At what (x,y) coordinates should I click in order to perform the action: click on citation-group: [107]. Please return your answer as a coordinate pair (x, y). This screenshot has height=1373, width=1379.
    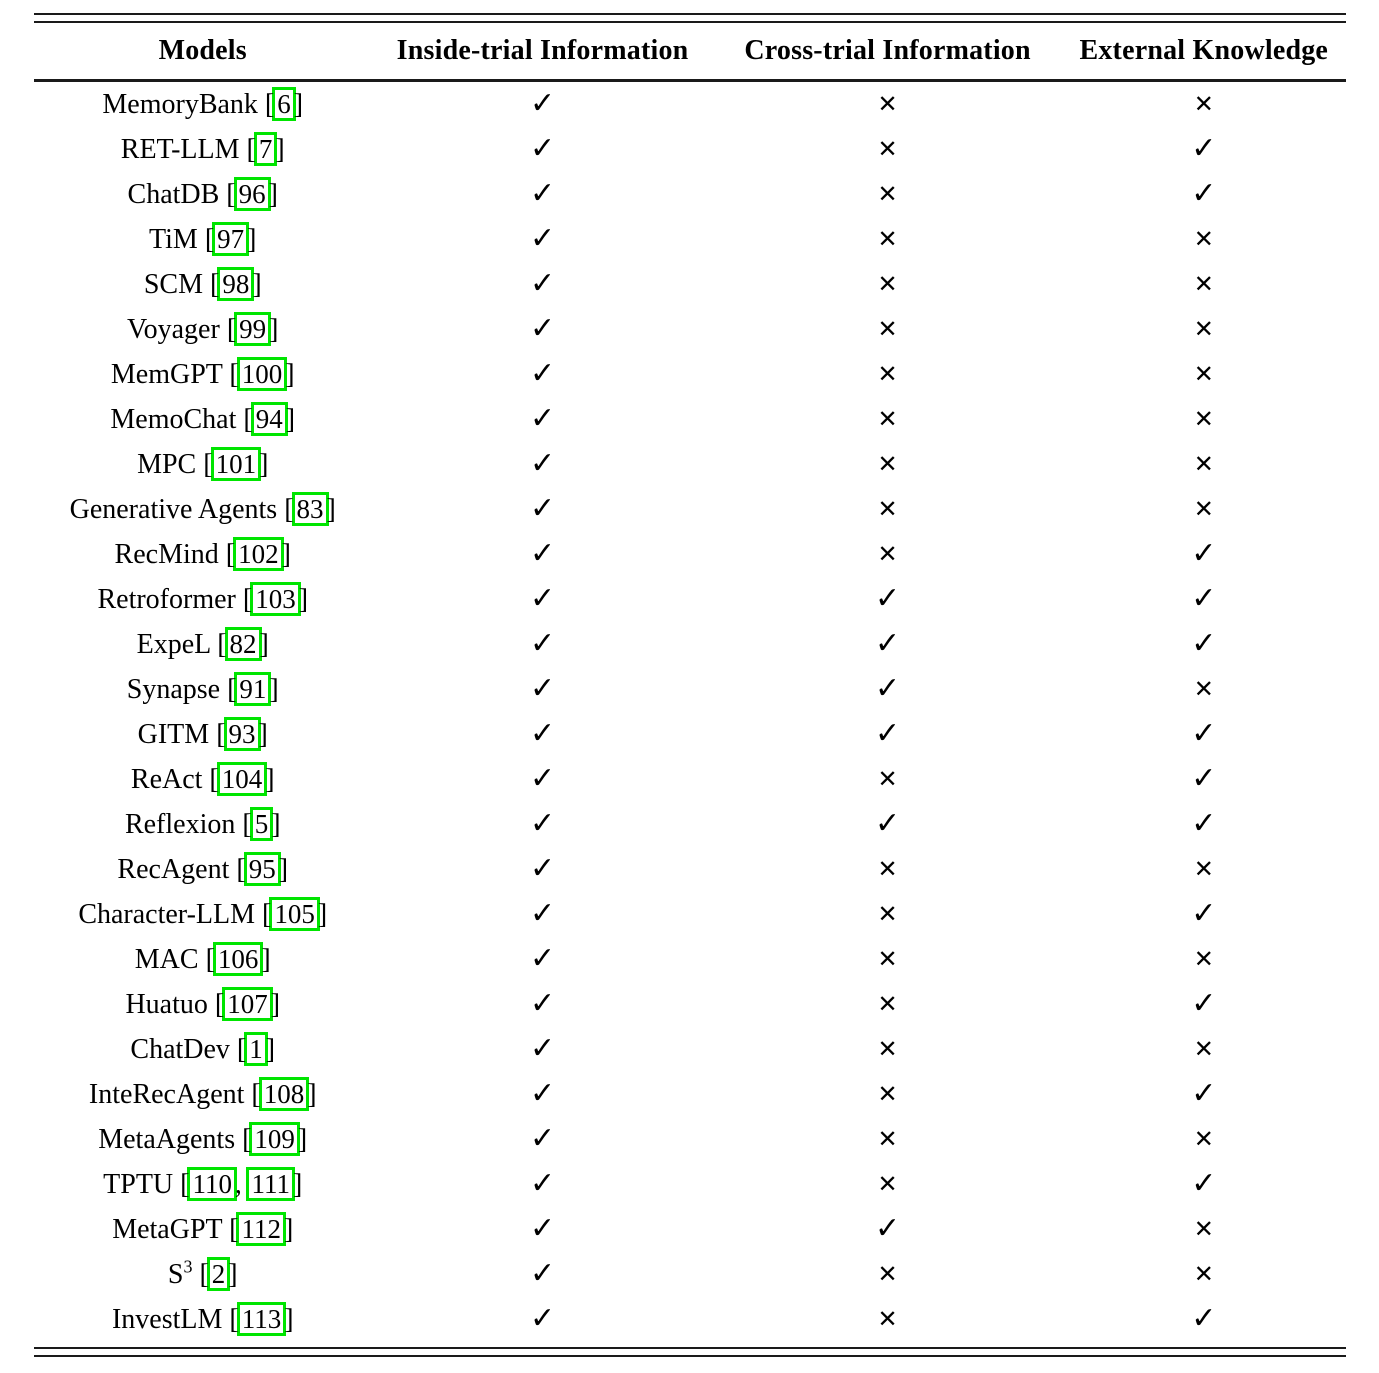
    Looking at the image, I should click on (247, 1004).